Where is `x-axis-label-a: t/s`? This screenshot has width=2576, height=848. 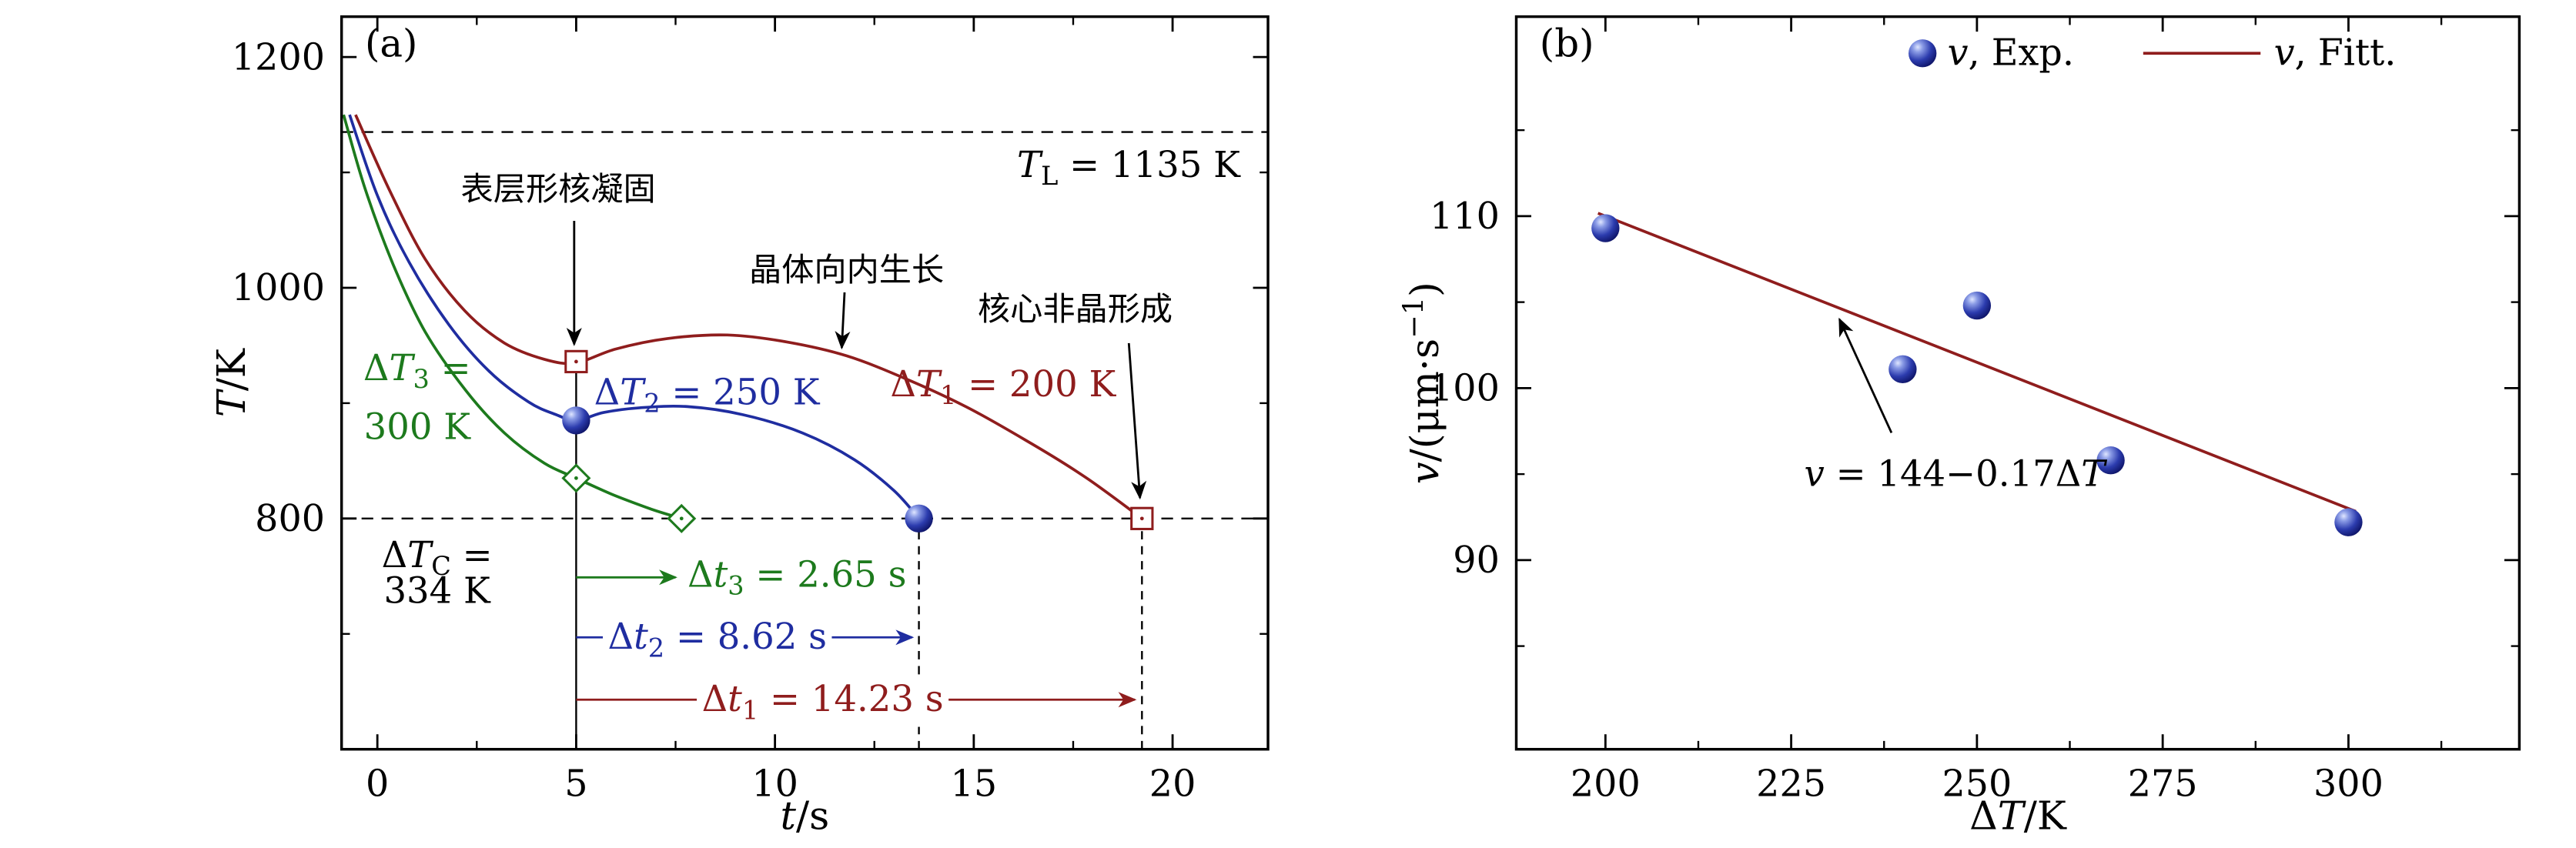
x-axis-label-a: t/s is located at coordinates (806, 816).